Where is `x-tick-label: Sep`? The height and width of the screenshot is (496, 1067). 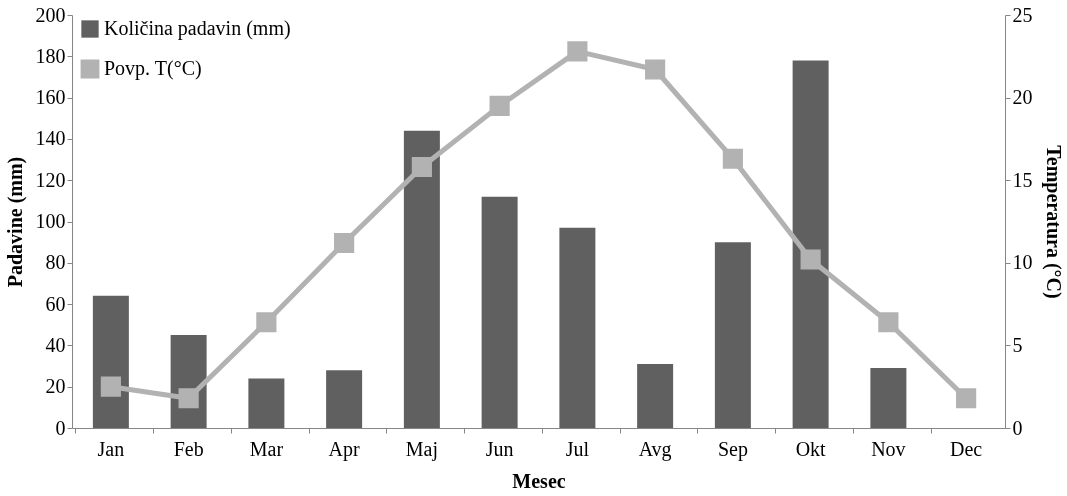
x-tick-label: Sep is located at coordinates (732, 449).